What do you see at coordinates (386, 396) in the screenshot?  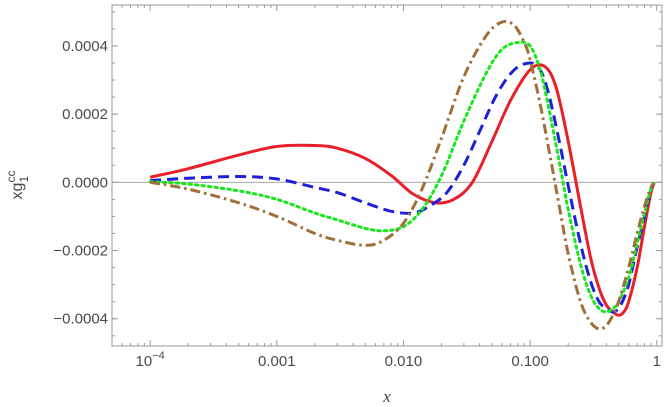 I see `x-axis-title: x` at bounding box center [386, 396].